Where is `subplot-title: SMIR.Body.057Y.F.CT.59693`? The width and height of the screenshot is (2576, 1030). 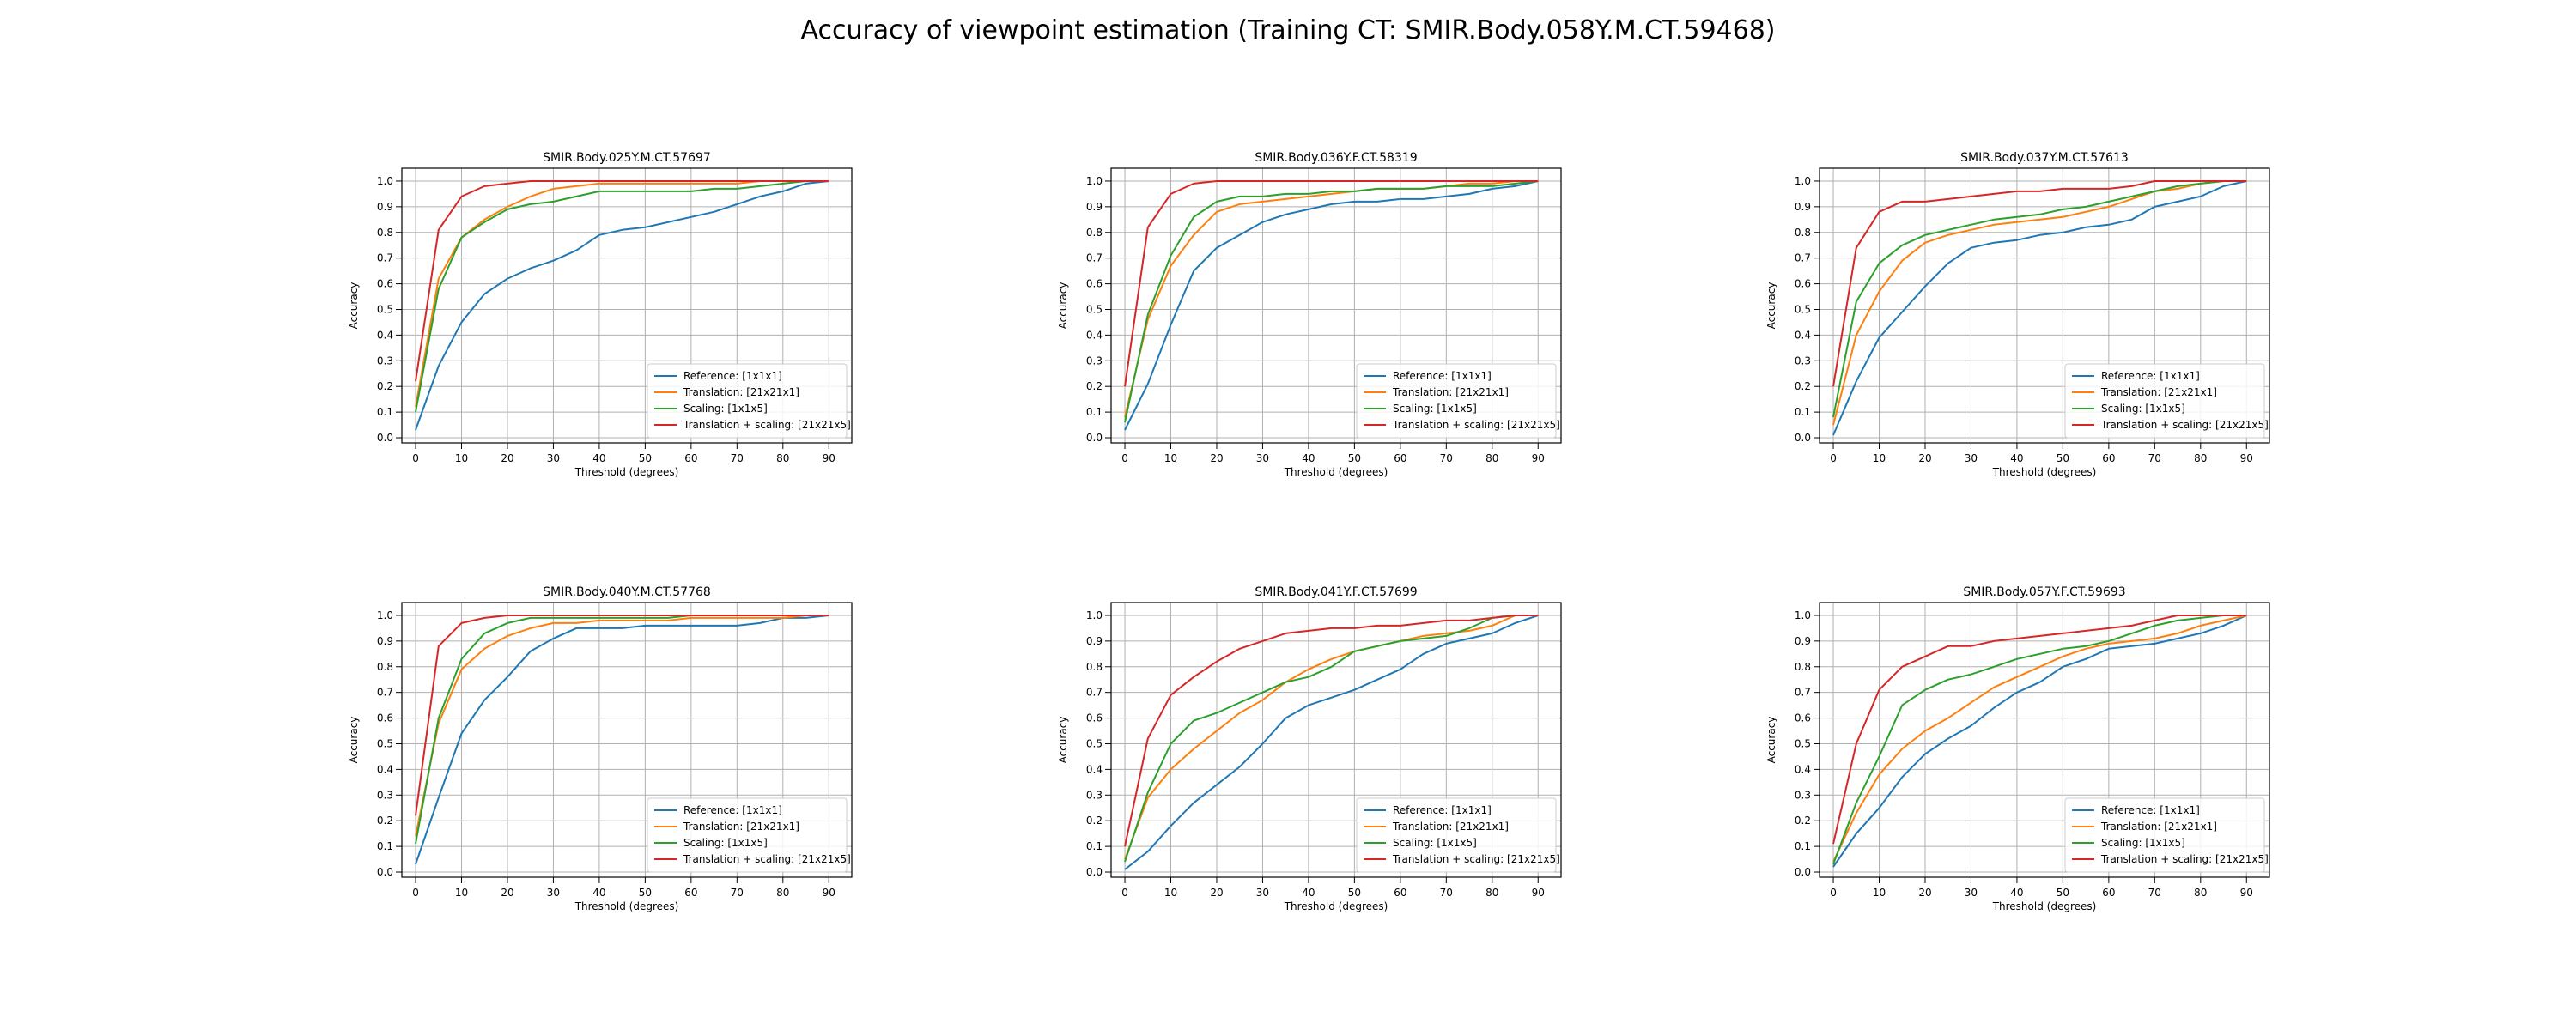 subplot-title: SMIR.Body.057Y.F.CT.59693 is located at coordinates (2044, 592).